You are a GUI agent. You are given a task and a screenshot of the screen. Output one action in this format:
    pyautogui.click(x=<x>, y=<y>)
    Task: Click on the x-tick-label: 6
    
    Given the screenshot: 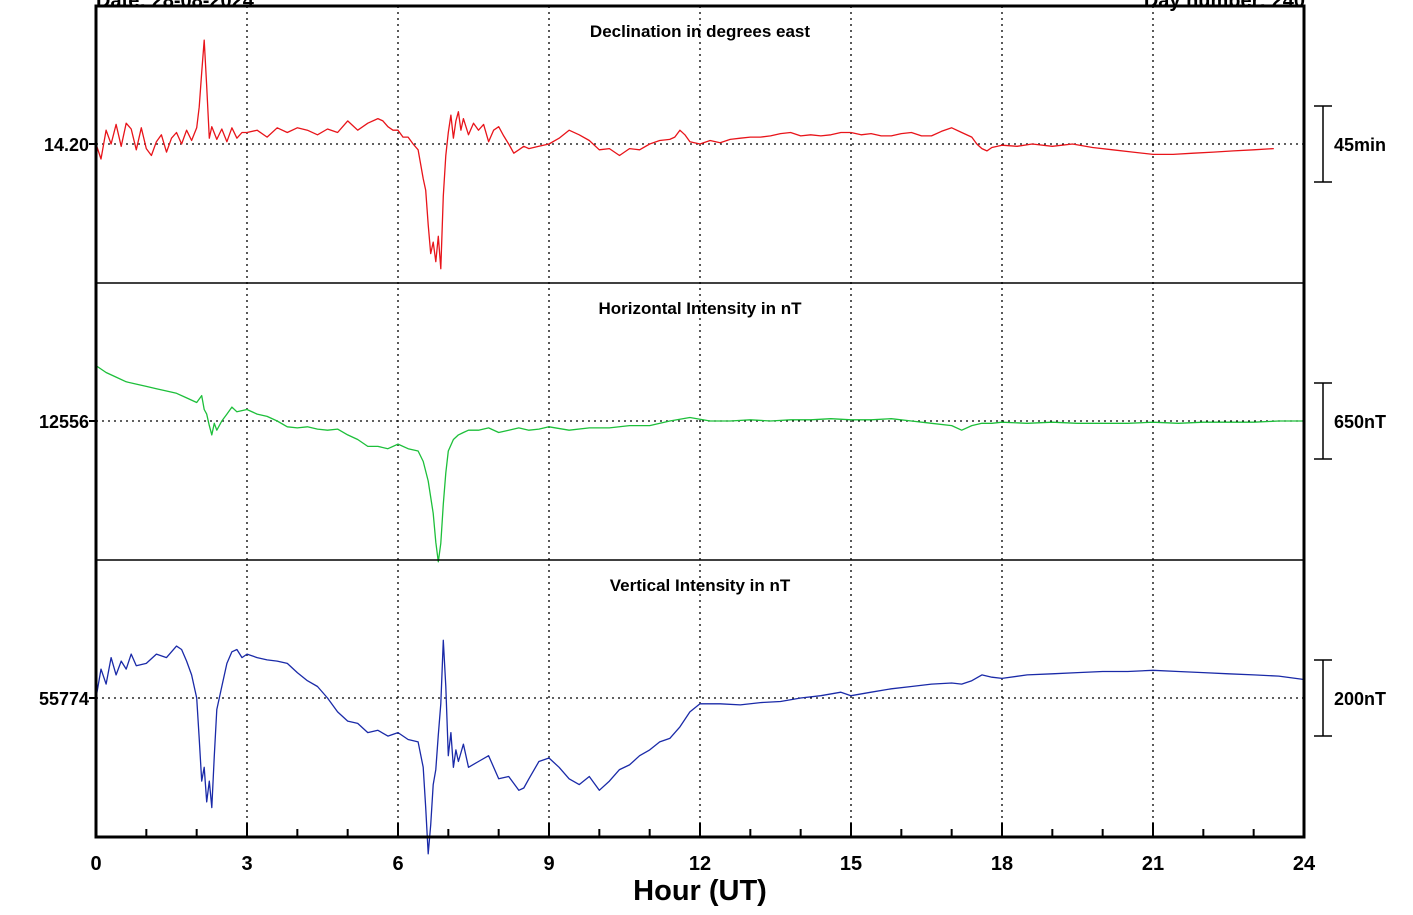 What is the action you would take?
    pyautogui.click(x=397, y=864)
    